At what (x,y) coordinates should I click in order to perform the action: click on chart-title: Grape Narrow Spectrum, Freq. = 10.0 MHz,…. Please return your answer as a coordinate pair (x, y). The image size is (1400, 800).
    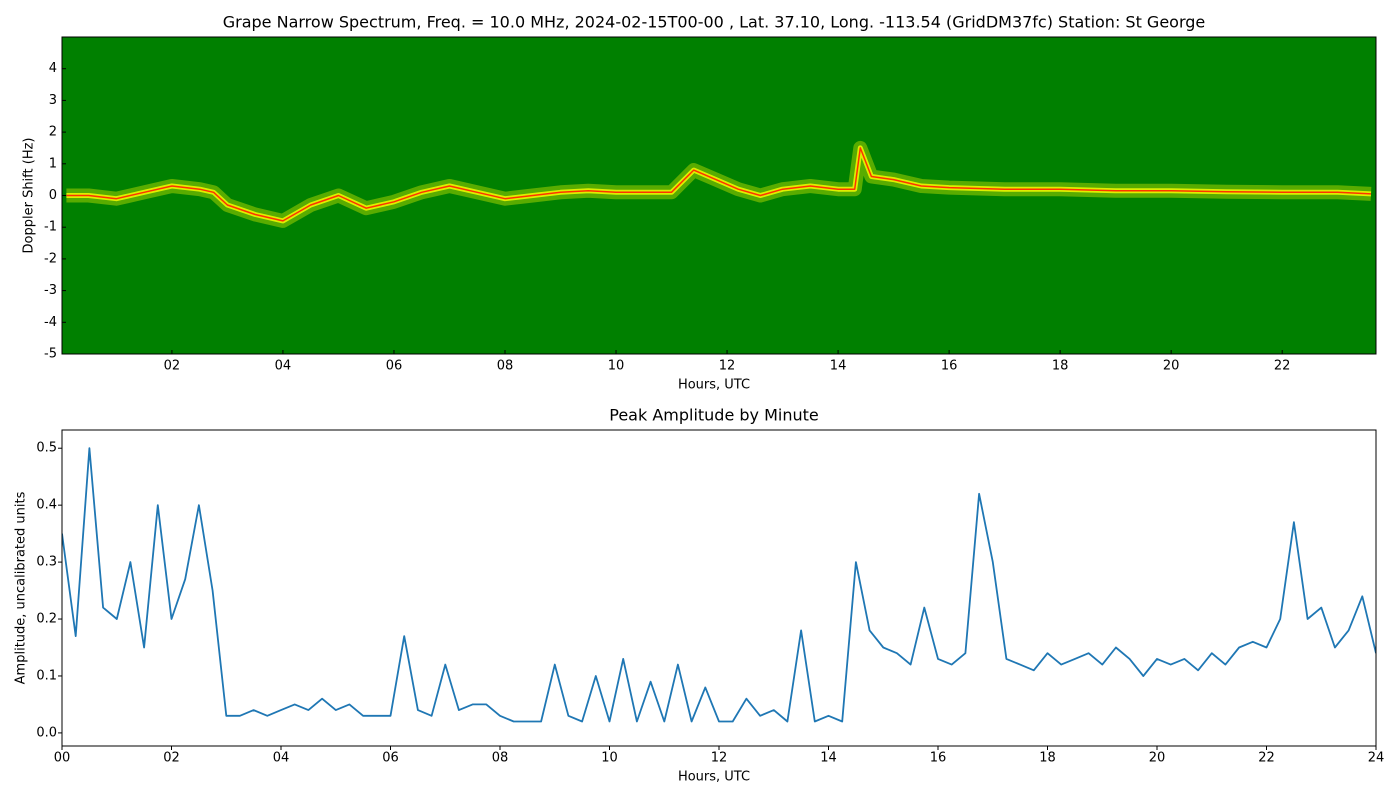
    Looking at the image, I should click on (714, 22).